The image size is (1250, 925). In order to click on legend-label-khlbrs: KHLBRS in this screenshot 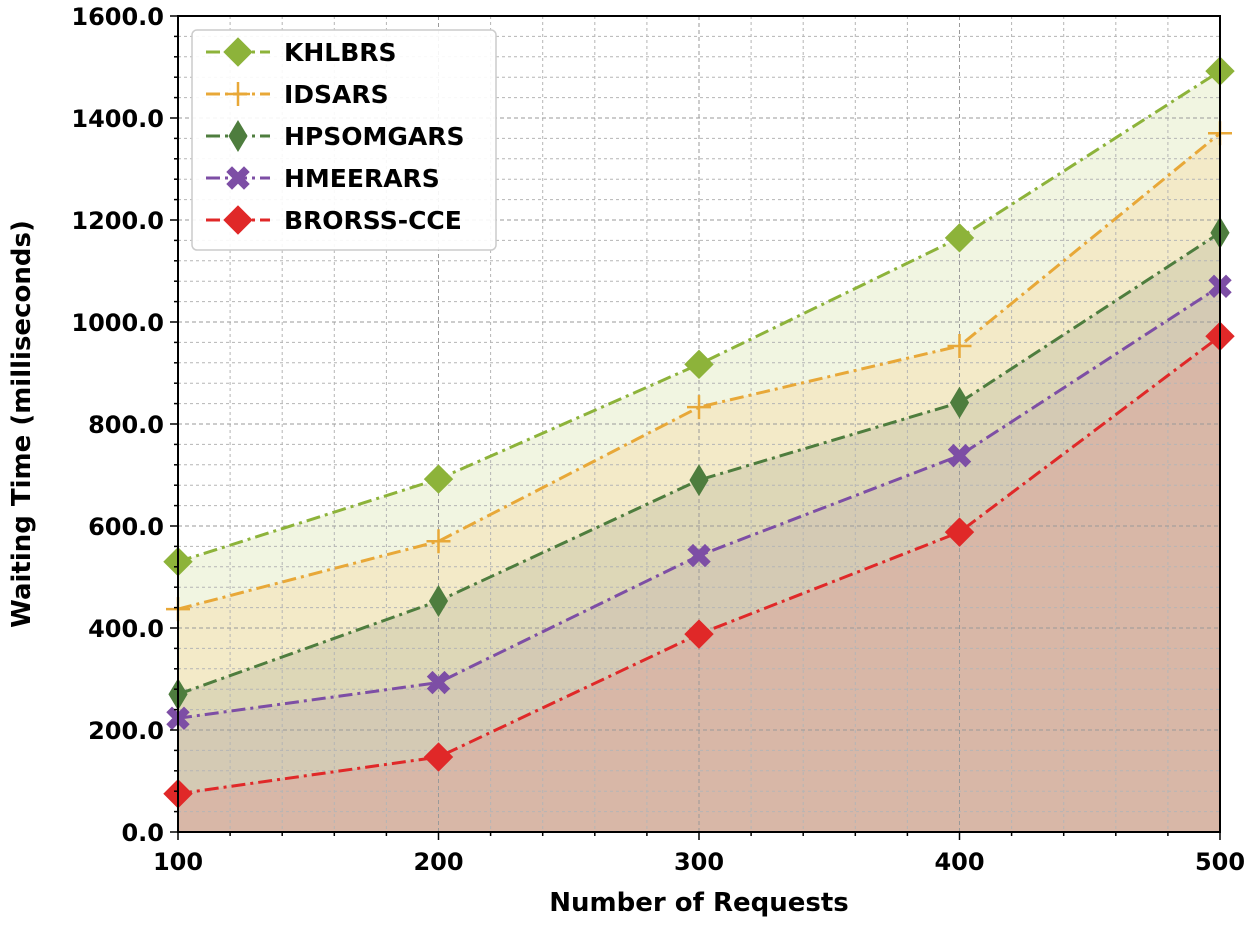, I will do `click(340, 52)`.